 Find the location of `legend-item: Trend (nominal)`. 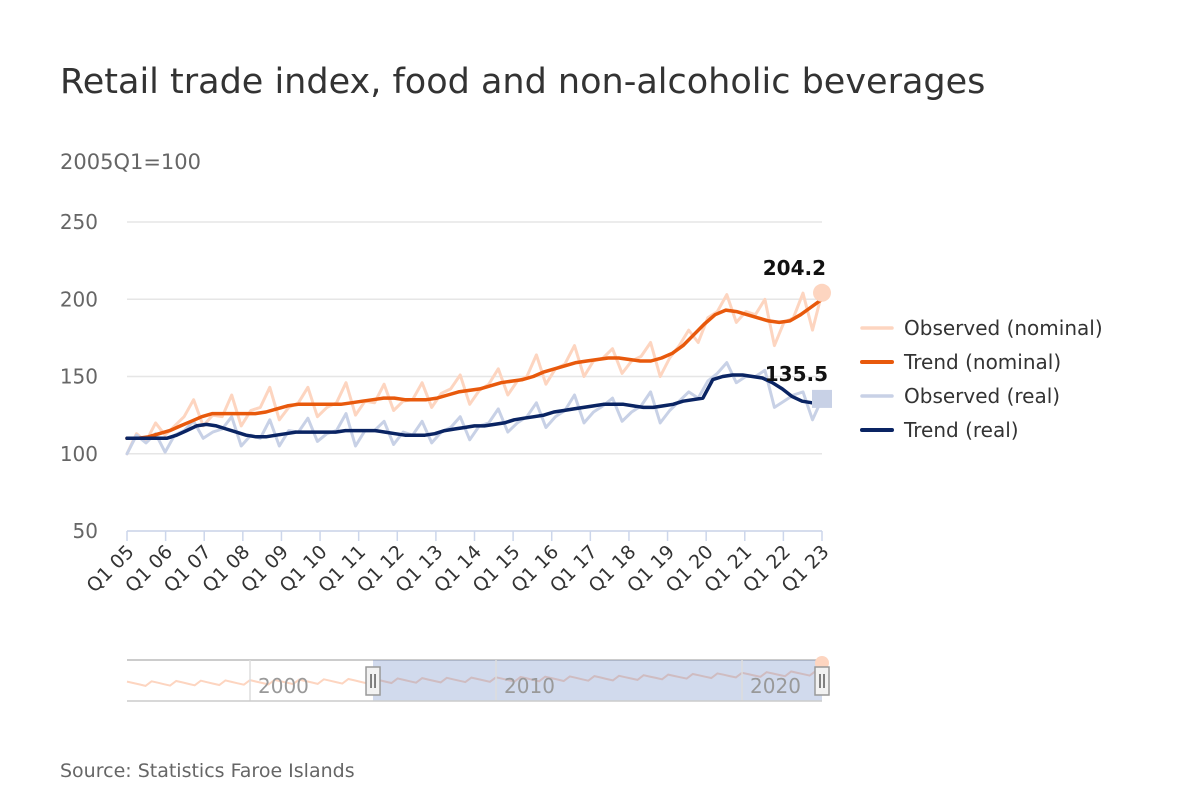

legend-item: Trend (nominal) is located at coordinates (960, 362).